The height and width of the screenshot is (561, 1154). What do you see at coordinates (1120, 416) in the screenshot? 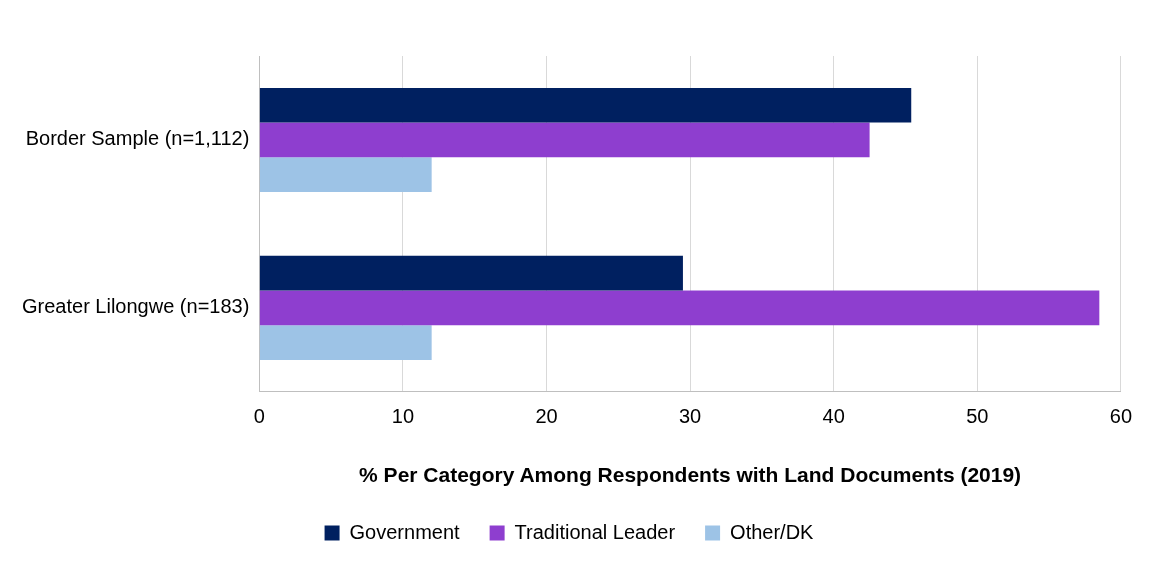
I see `x-tick-label: 60` at bounding box center [1120, 416].